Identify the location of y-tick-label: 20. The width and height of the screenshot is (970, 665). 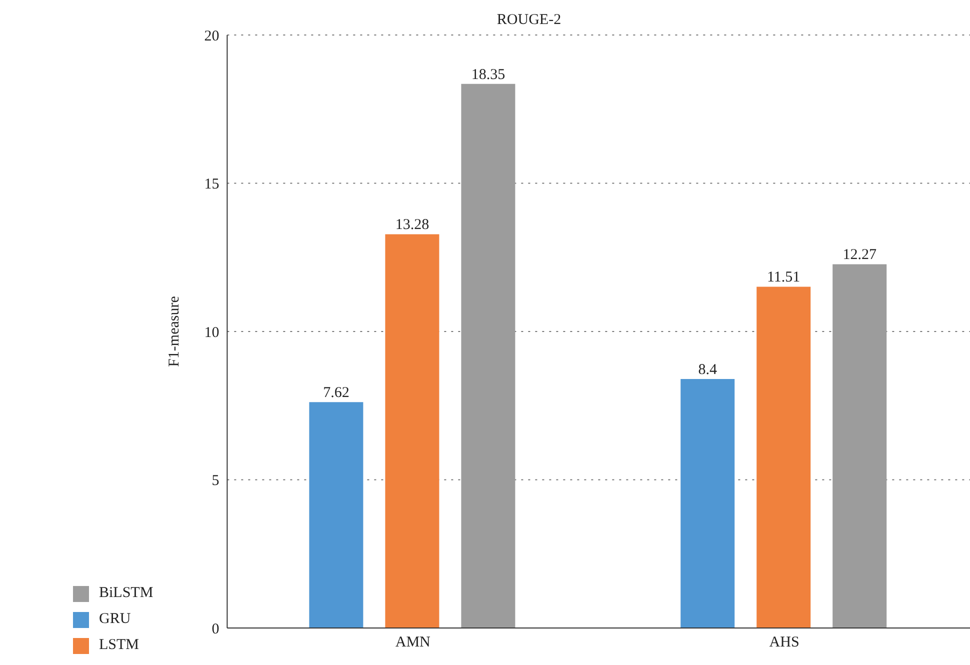
(212, 36).